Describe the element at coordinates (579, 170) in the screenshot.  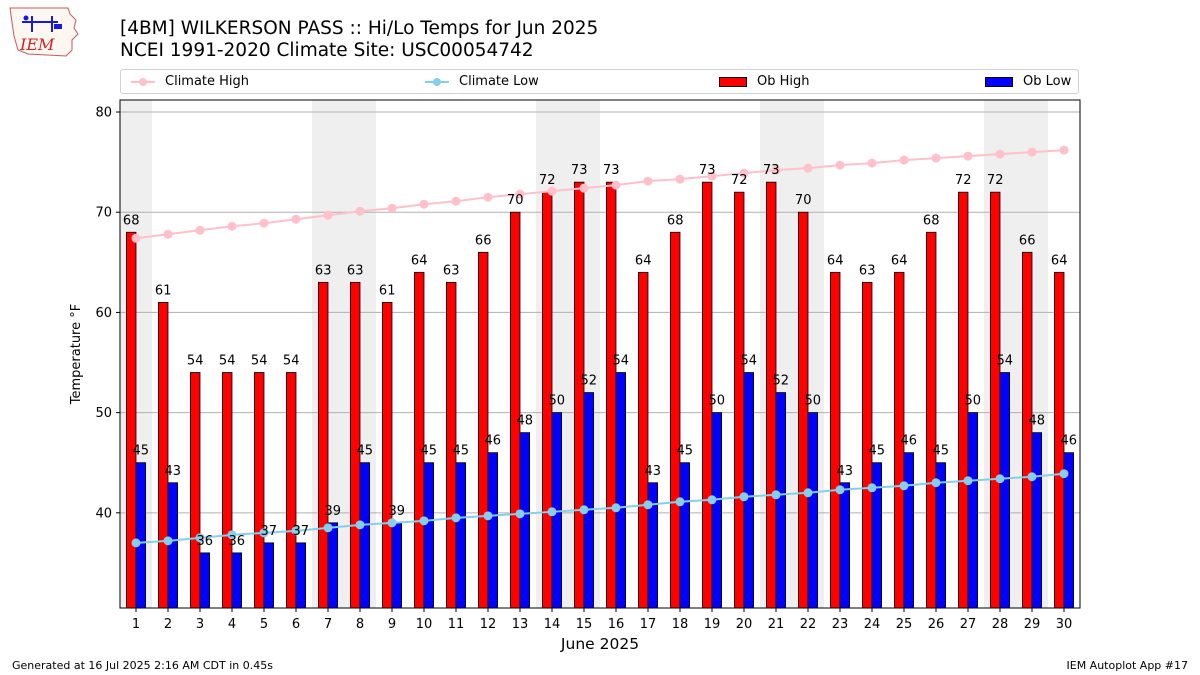
I see `ob-high-label: 73` at that location.